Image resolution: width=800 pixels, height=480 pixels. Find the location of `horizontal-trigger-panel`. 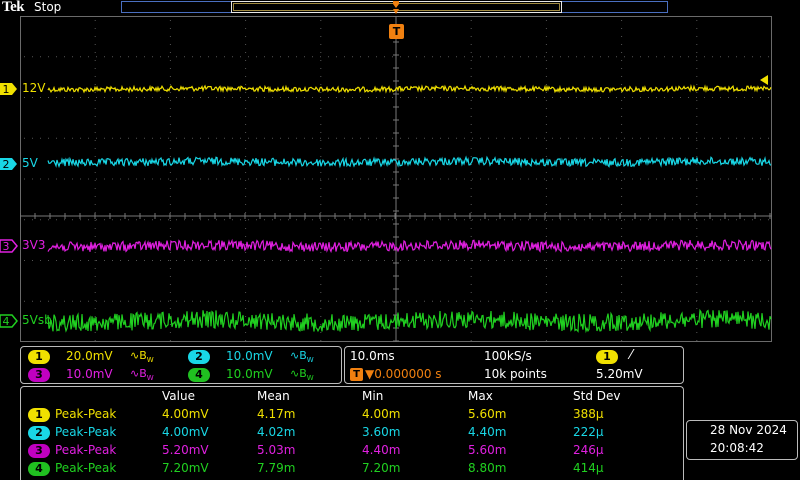

horizontal-trigger-panel is located at coordinates (514, 365).